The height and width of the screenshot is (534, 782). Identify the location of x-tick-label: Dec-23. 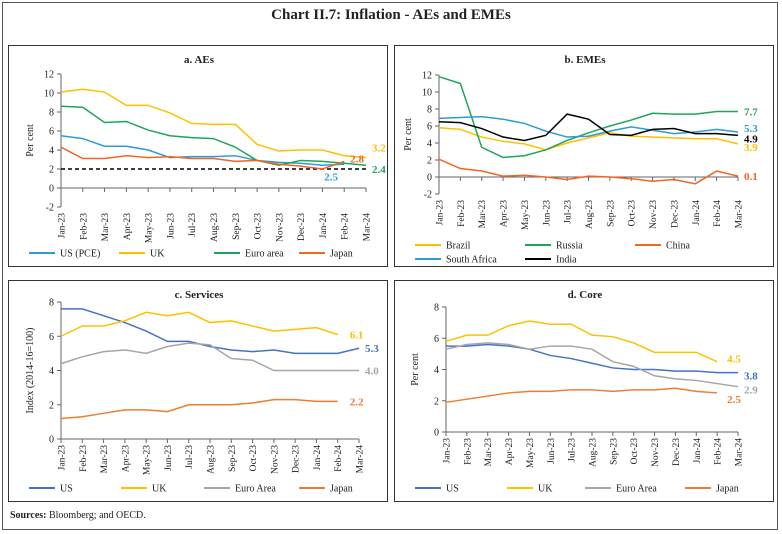
(675, 214).